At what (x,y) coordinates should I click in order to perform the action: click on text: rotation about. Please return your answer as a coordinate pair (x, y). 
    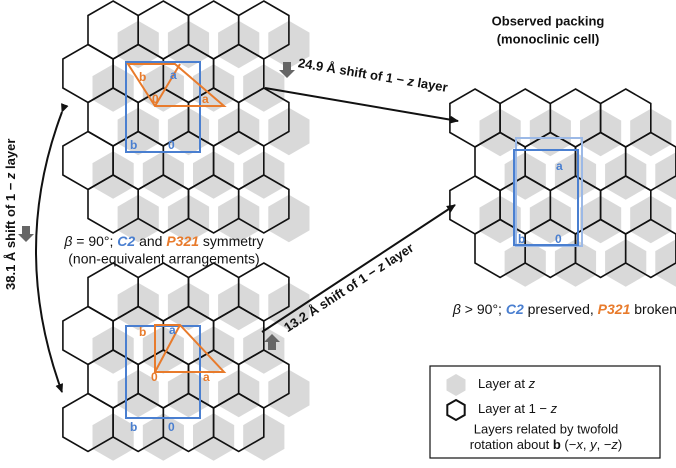
    Looking at the image, I should click on (511, 444).